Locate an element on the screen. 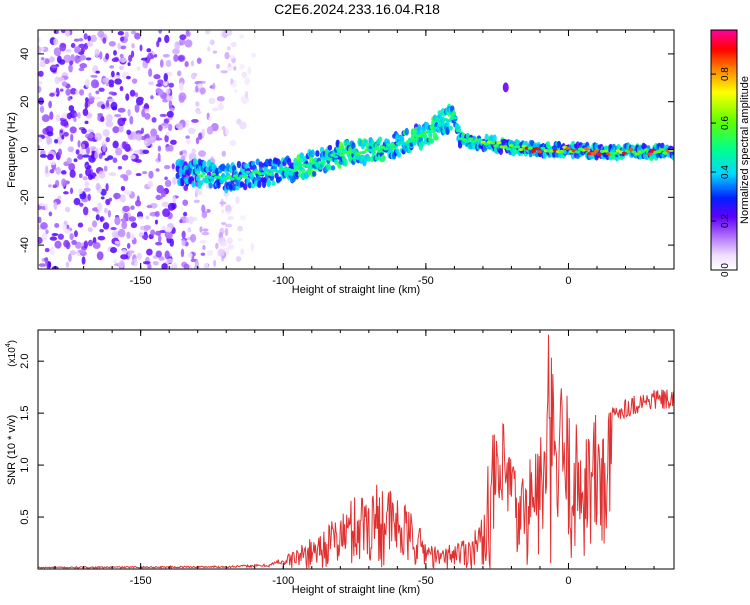  y-tick-label: 1.0 is located at coordinates (25, 464).